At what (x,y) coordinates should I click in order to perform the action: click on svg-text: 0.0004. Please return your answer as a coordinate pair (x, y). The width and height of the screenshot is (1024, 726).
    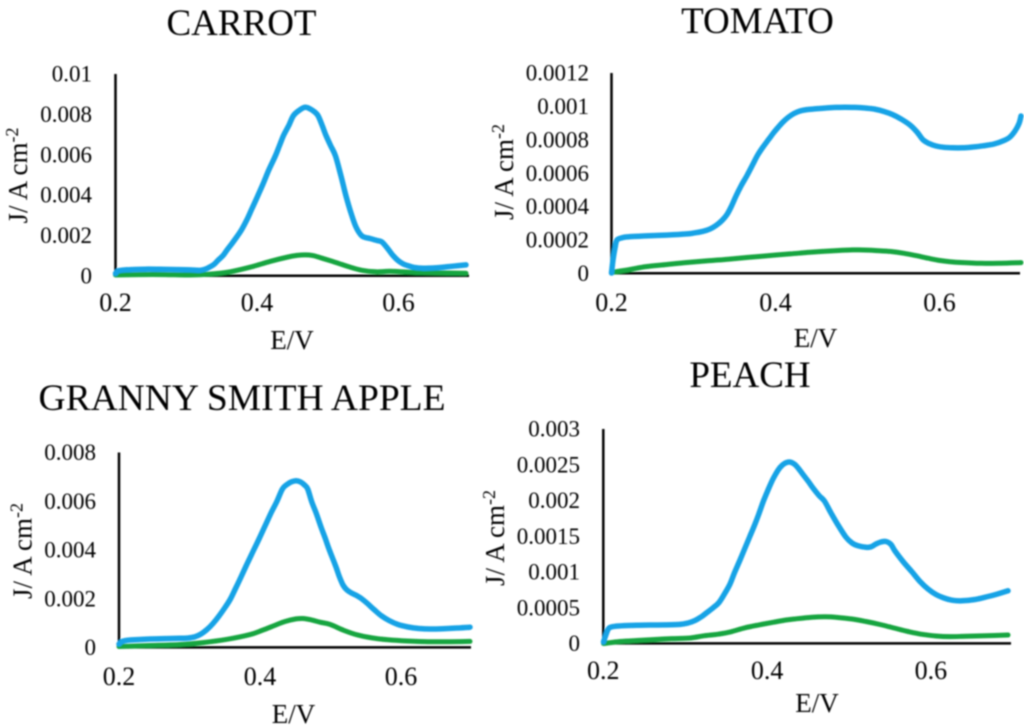
    Looking at the image, I should click on (558, 206).